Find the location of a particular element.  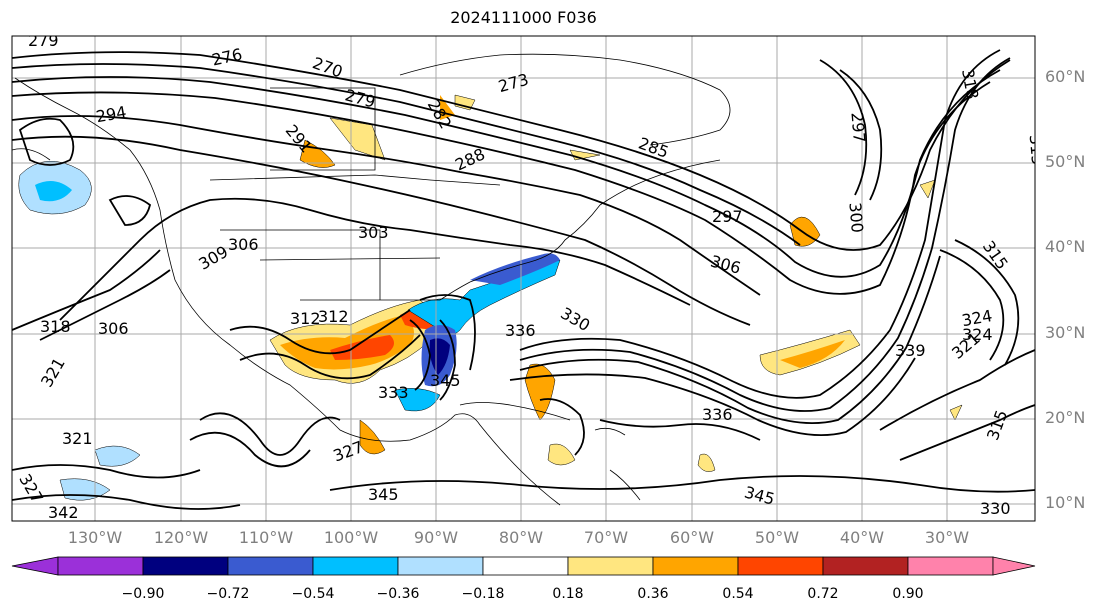

contour-label: 342 is located at coordinates (63, 512).